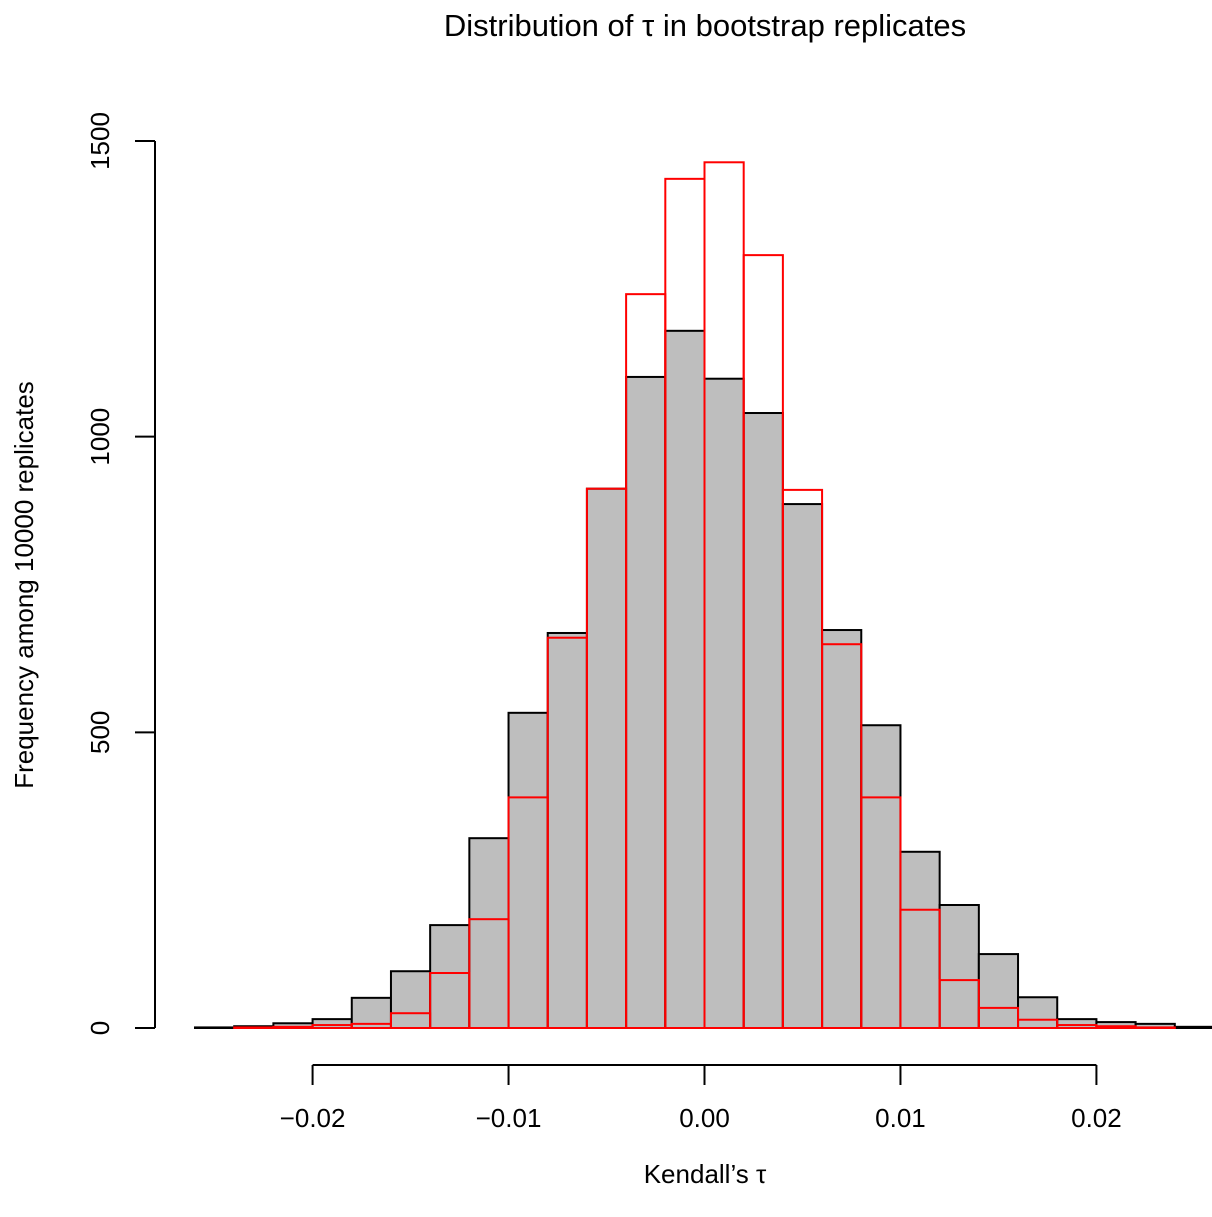 The width and height of the screenshot is (1212, 1217). What do you see at coordinates (313, 1118) in the screenshot?
I see `x-tick-label: −0.02` at bounding box center [313, 1118].